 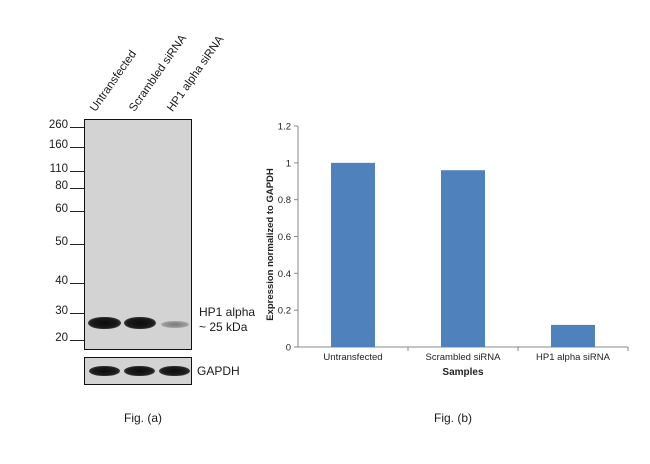 I want to click on y-tick-label: 0, so click(x=288, y=348).